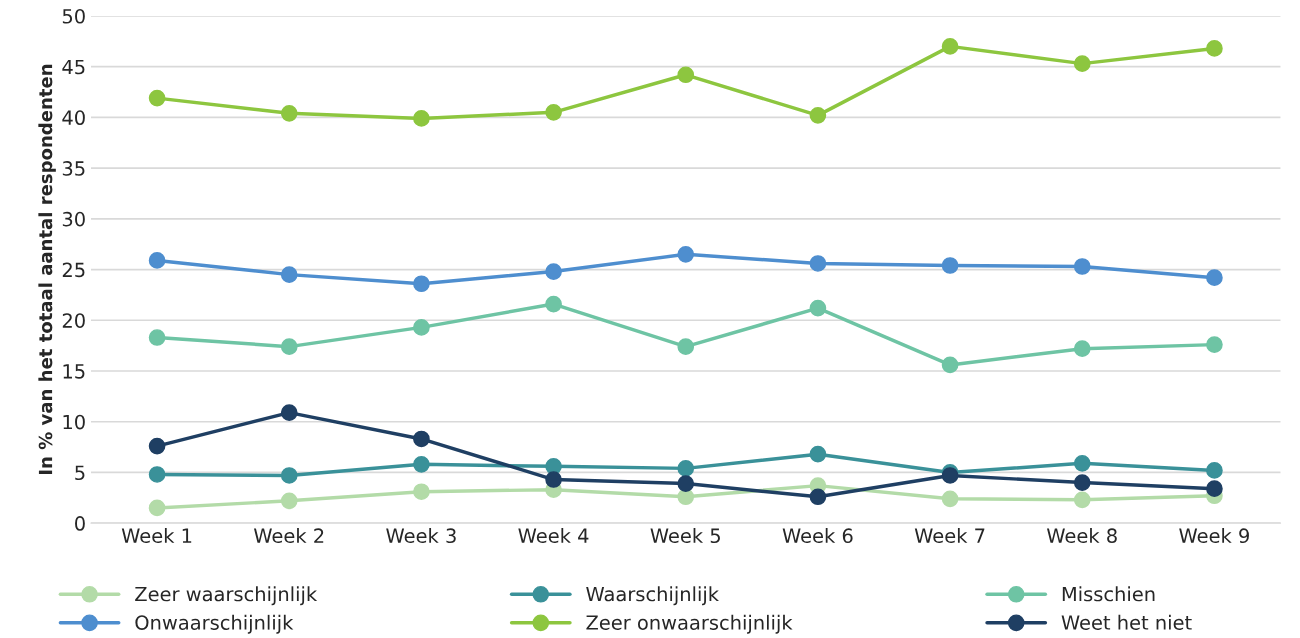  I want to click on x-tick-label: Week 2, so click(288, 536).